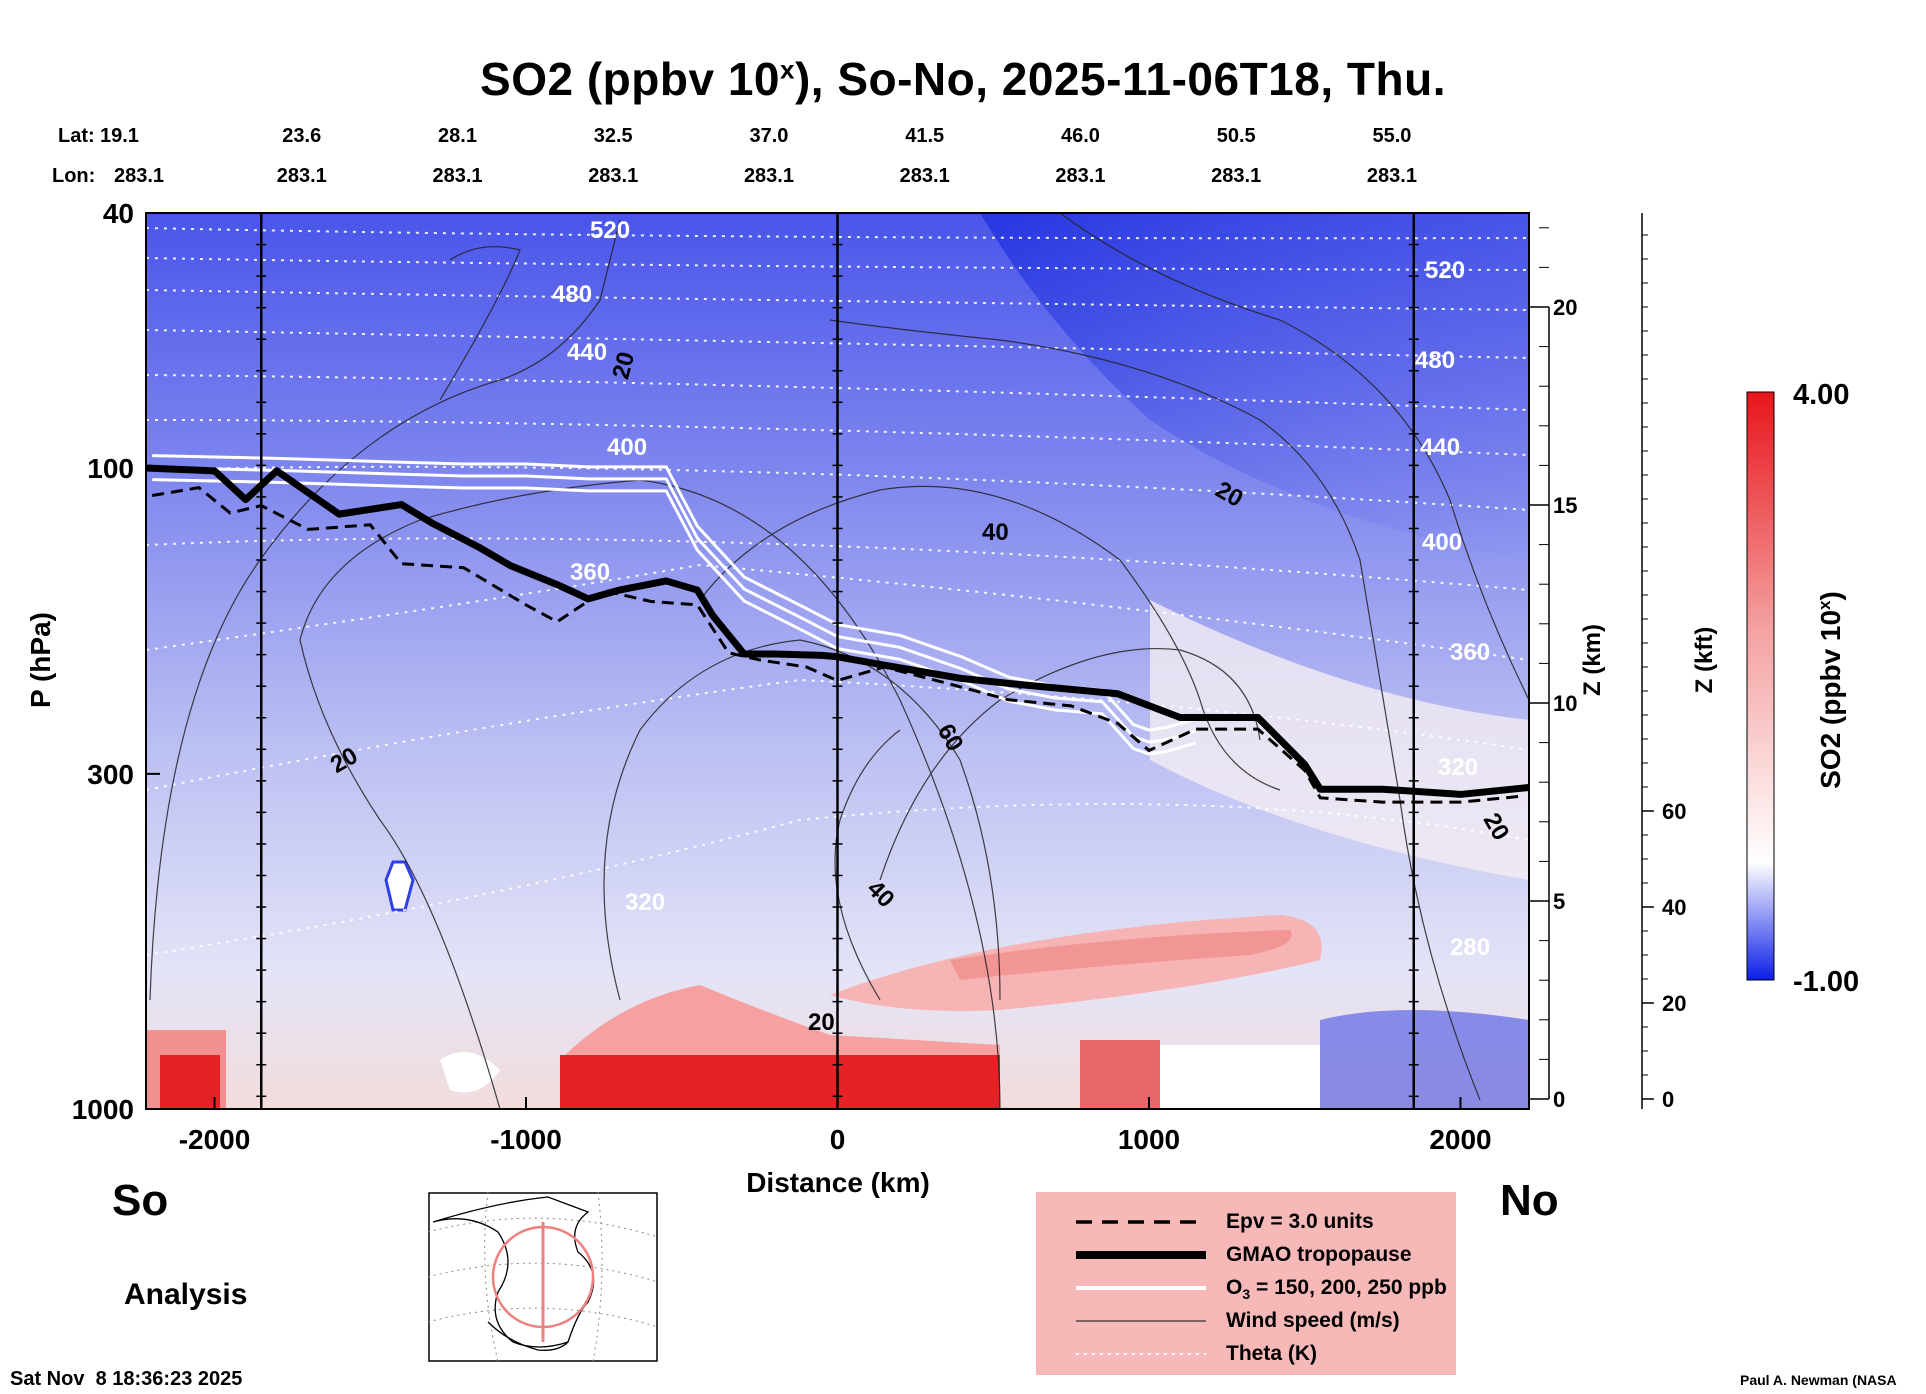 The width and height of the screenshot is (1926, 1394). I want to click on legend-label-tropopause: GMAO tropopause, so click(1319, 1254).